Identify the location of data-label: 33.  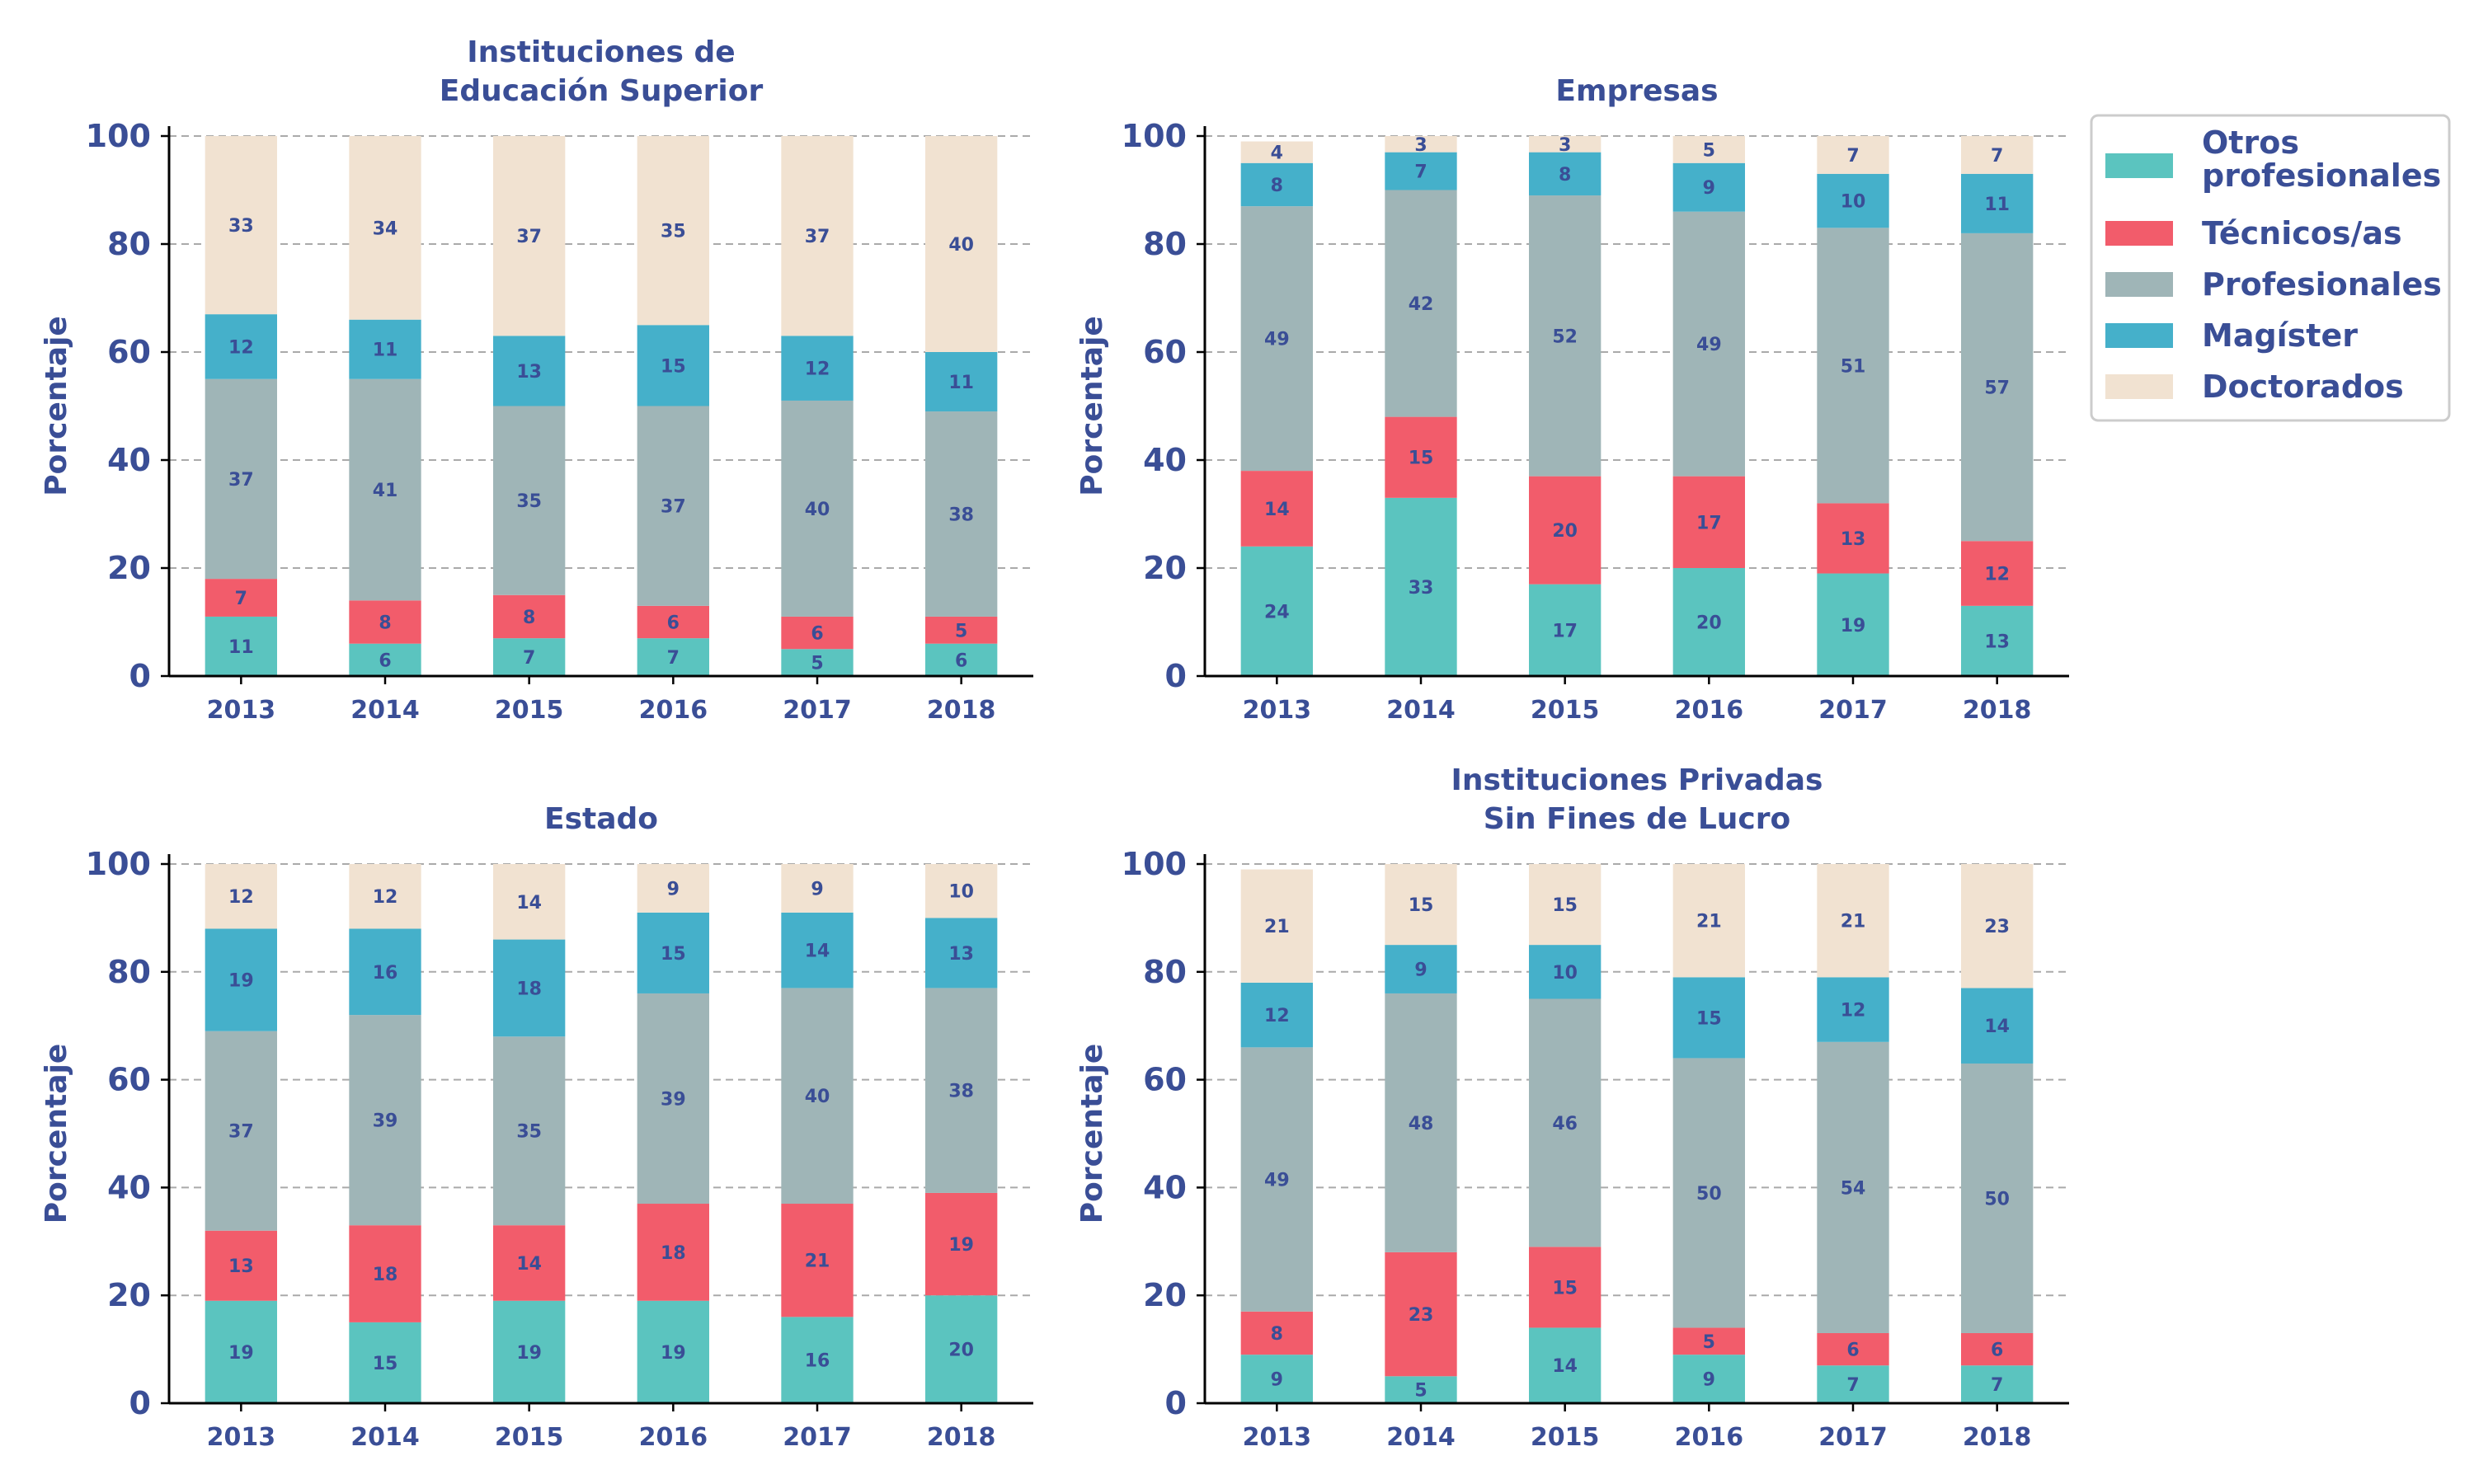
(1421, 588).